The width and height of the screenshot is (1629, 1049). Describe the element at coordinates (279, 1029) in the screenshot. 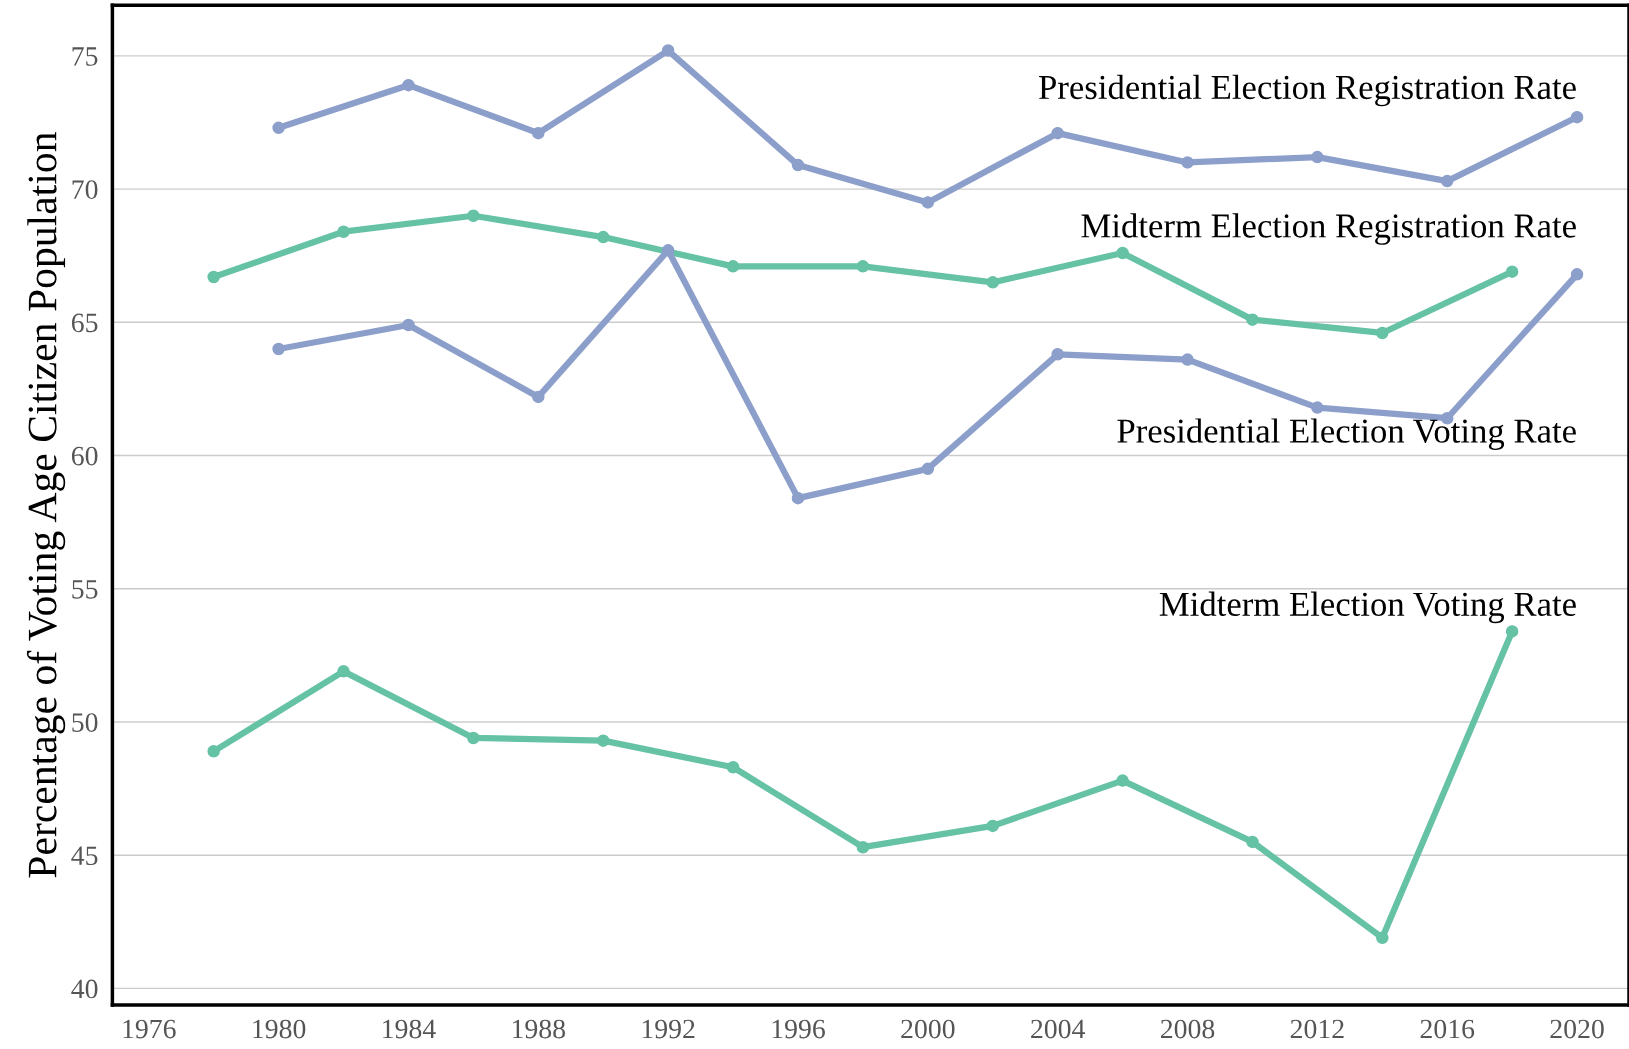

I see `x-tick-label: 1980` at that location.